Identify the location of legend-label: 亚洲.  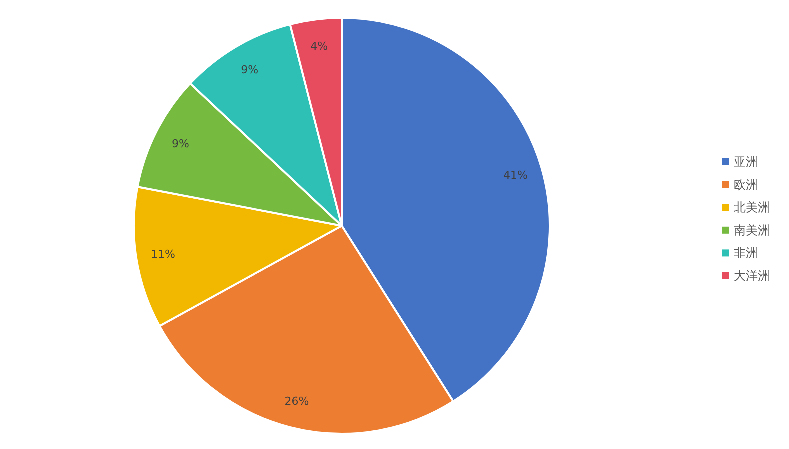
(746, 162).